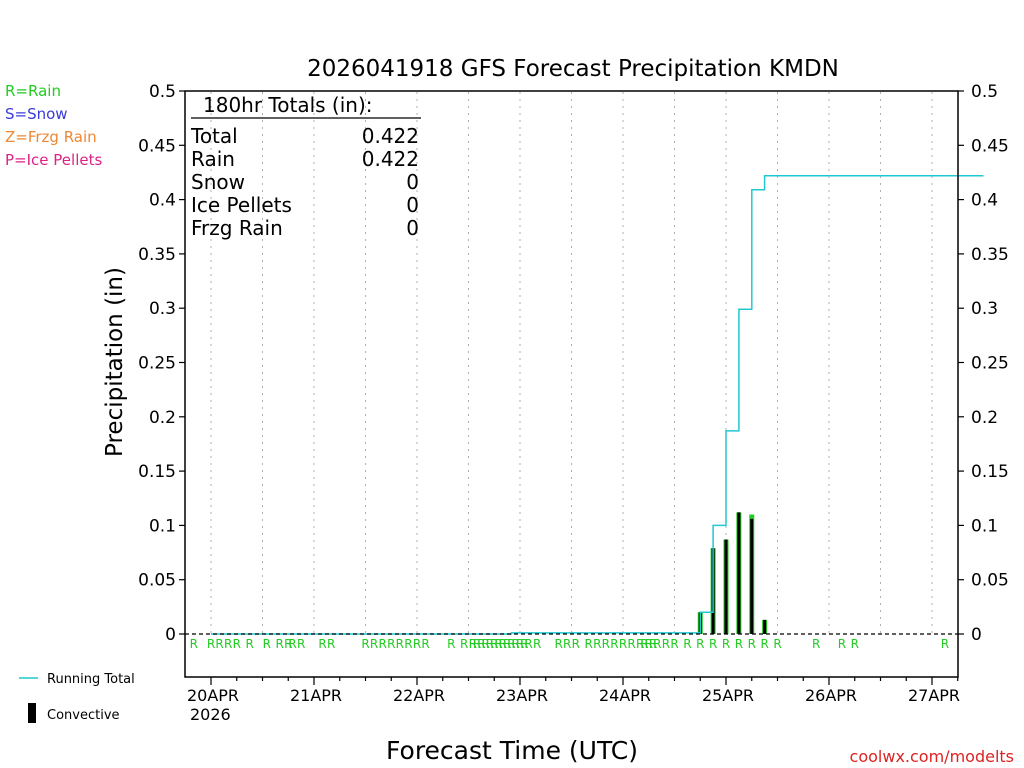  Describe the element at coordinates (157, 255) in the screenshot. I see `y-tick-label: 0.35` at that location.